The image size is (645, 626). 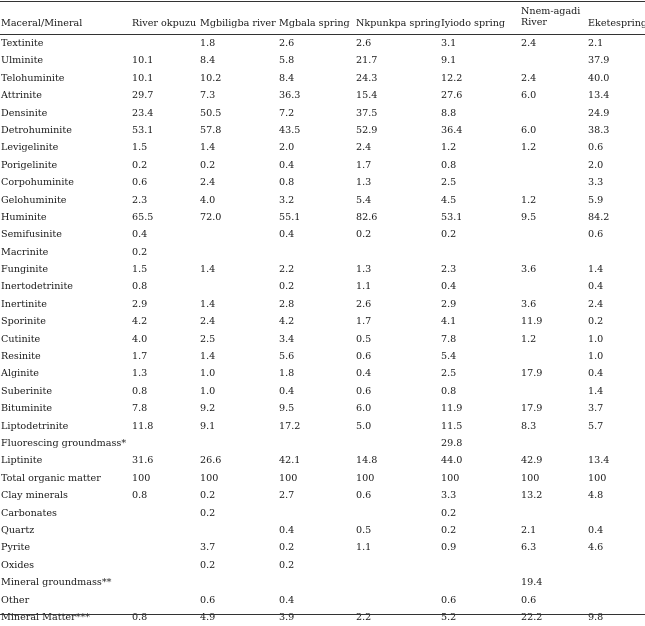 I want to click on row-value: 50.5, so click(x=211, y=113).